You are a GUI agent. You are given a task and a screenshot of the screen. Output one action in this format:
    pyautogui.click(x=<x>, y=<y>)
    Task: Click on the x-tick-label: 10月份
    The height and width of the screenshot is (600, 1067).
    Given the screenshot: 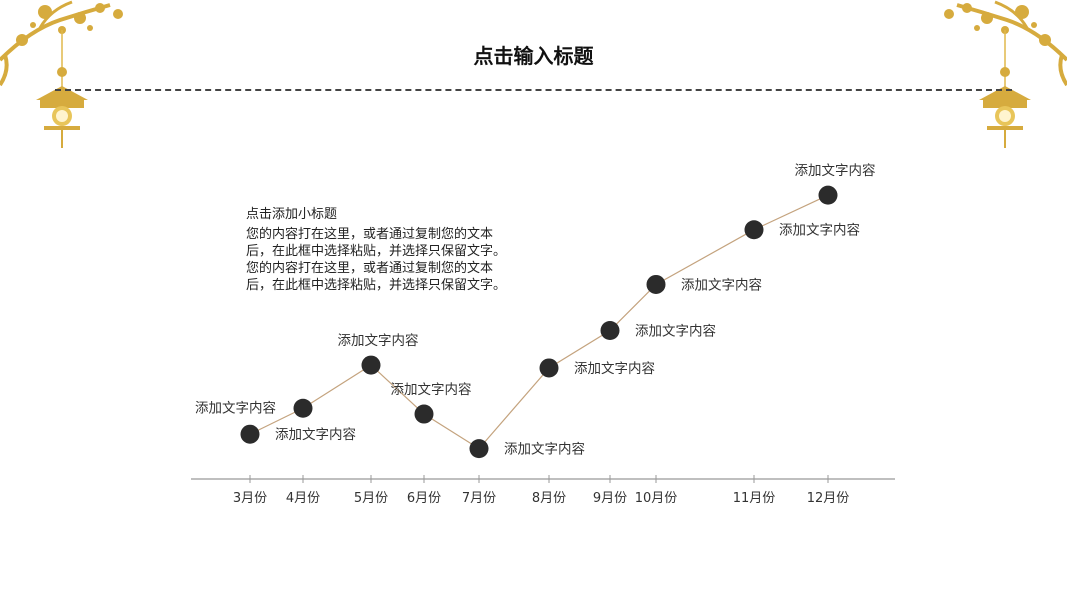 What is the action you would take?
    pyautogui.click(x=656, y=498)
    